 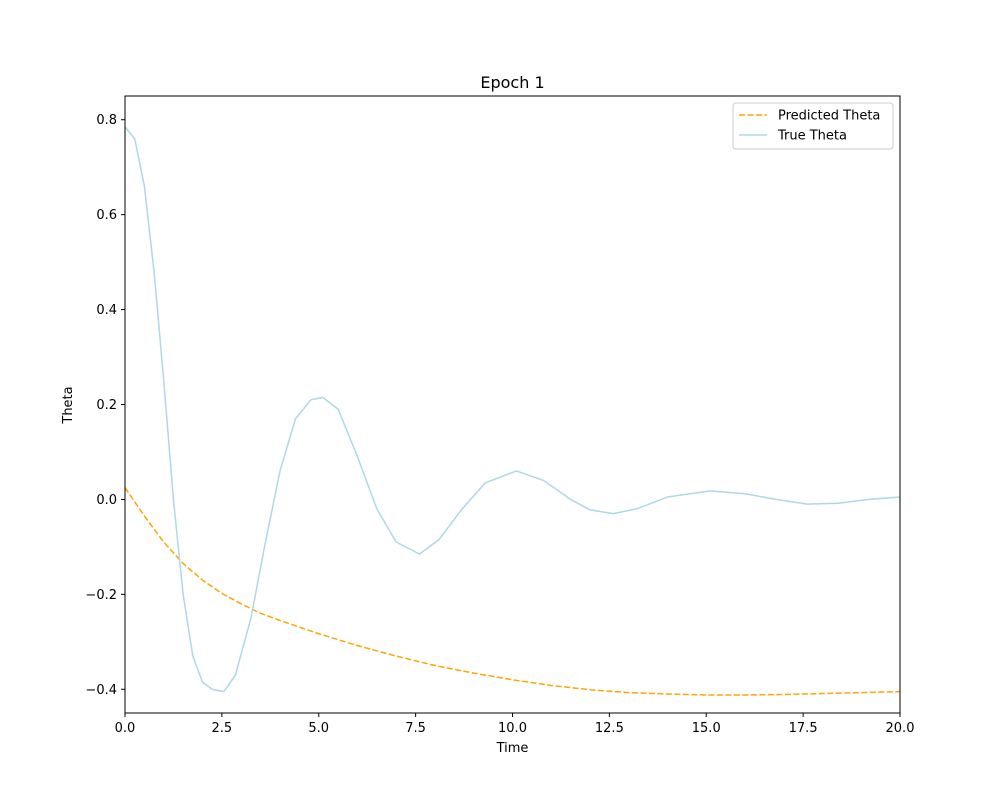 What do you see at coordinates (706, 728) in the screenshot?
I see `x-tick-label: 15.0` at bounding box center [706, 728].